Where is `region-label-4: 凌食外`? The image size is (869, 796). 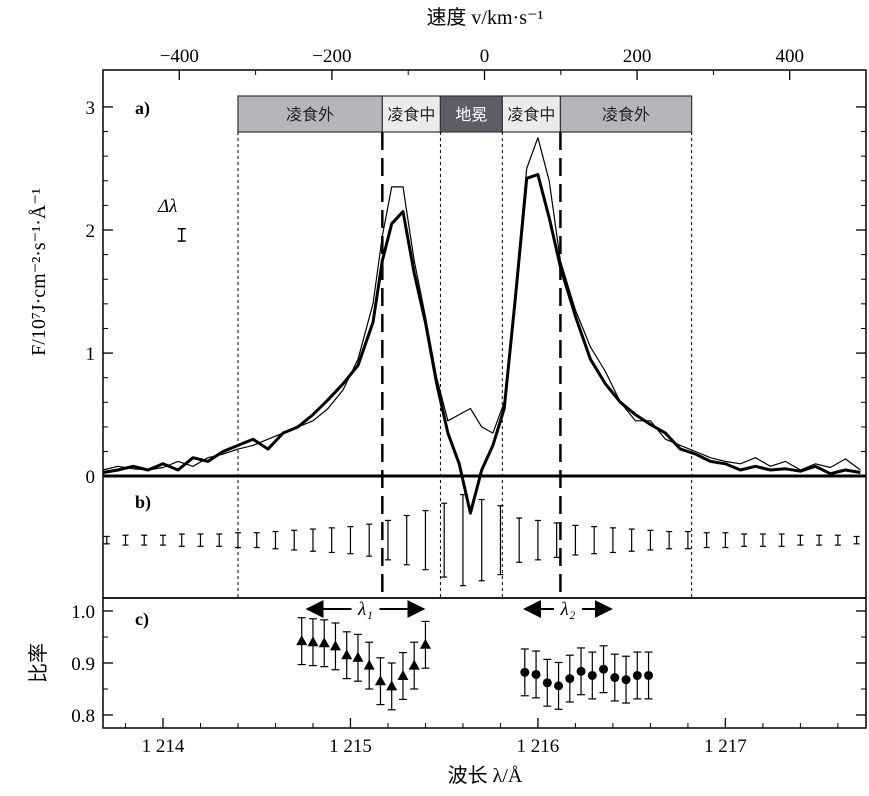
region-label-4: 凌食外 is located at coordinates (626, 114).